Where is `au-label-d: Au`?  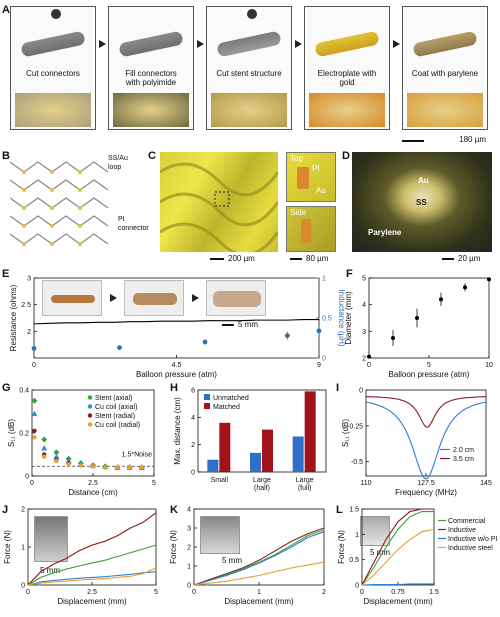
au-label-d: Au is located at coordinates (423, 180).